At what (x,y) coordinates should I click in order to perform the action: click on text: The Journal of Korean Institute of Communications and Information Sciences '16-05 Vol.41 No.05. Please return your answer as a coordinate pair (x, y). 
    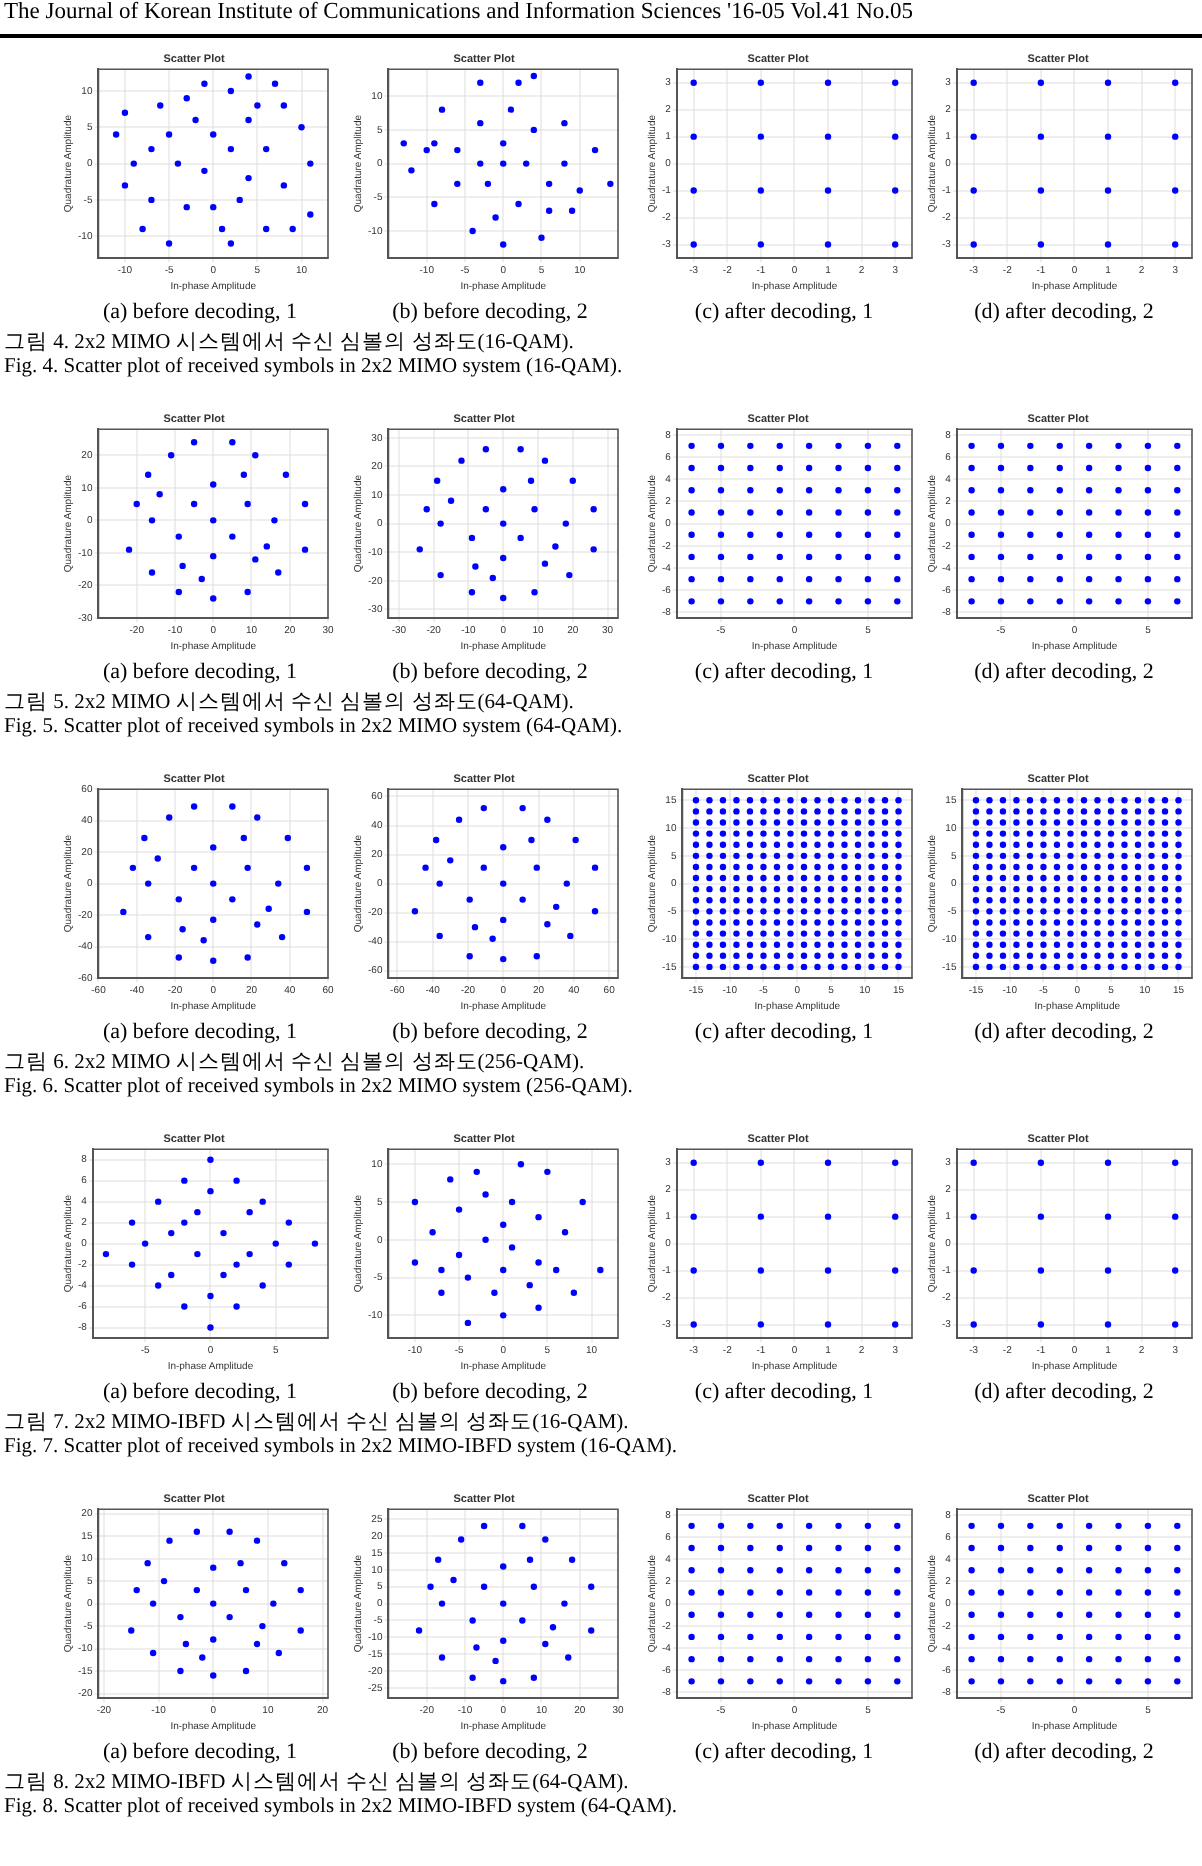
    Looking at the image, I should click on (601, 19).